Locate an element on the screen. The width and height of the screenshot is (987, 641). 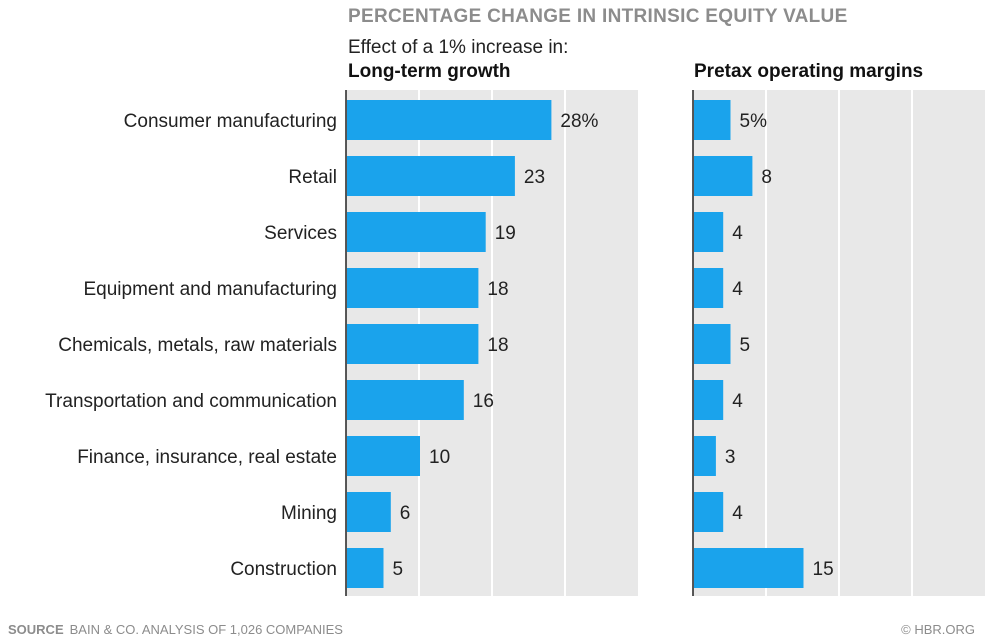
category-label: Mining is located at coordinates (309, 513).